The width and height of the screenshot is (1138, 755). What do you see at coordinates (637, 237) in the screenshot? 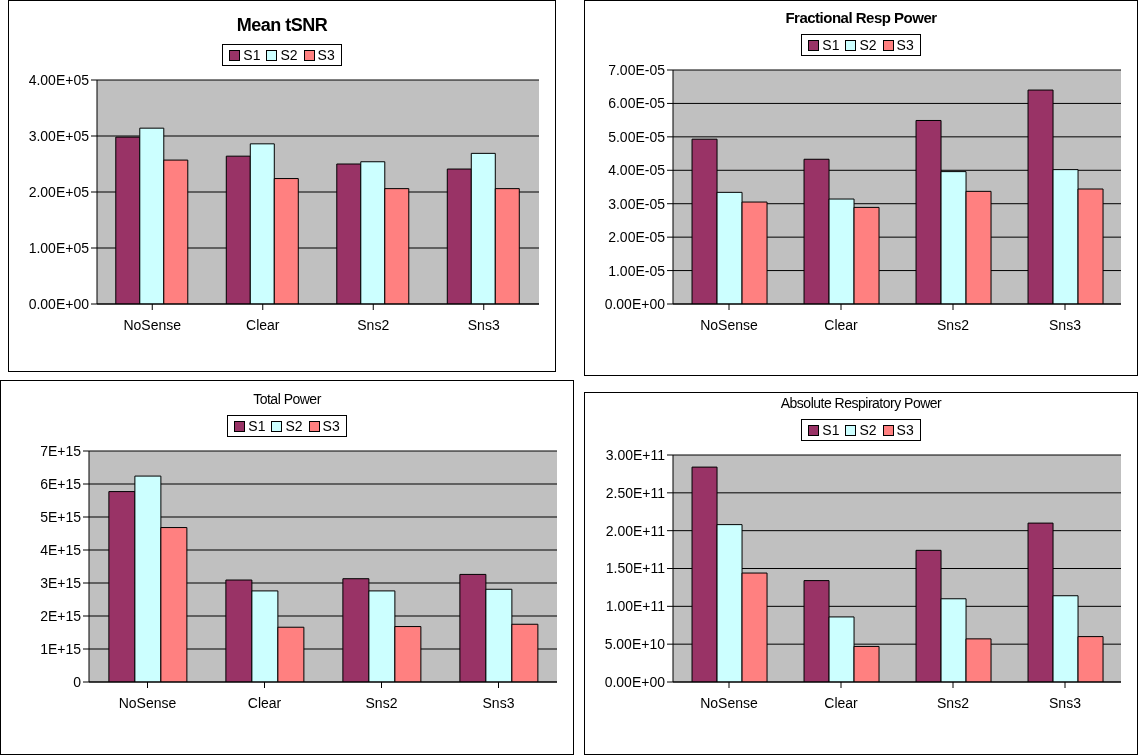
I see `y-tick-label: 2.00E-05` at bounding box center [637, 237].